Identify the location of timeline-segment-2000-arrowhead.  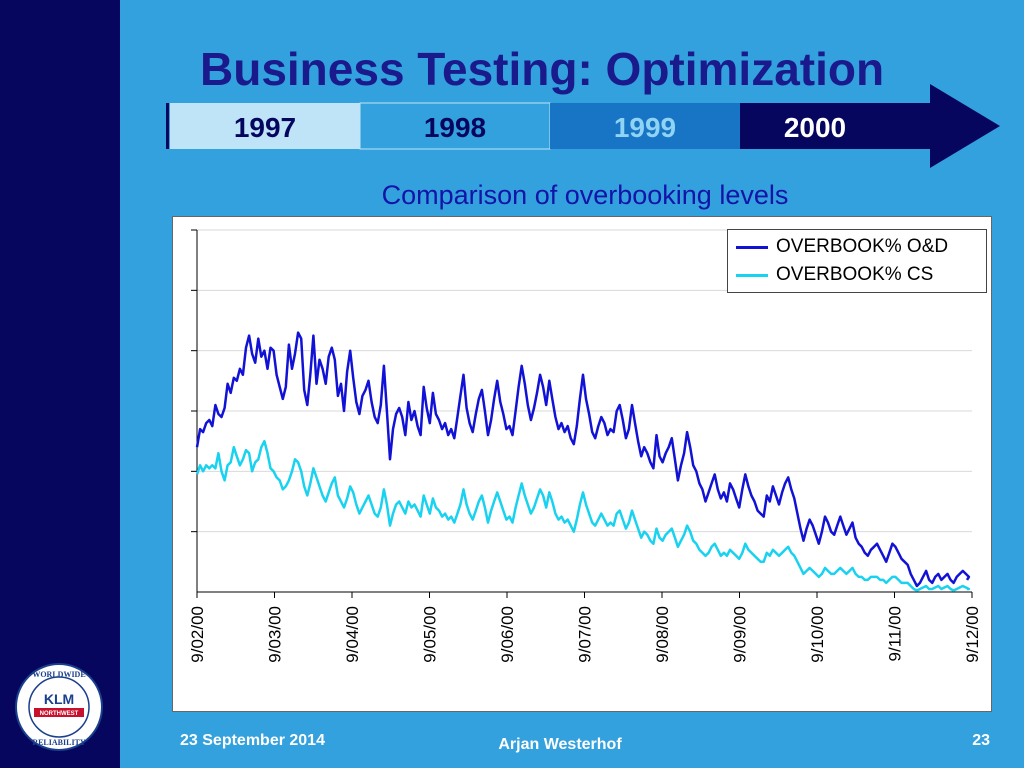
(870, 126).